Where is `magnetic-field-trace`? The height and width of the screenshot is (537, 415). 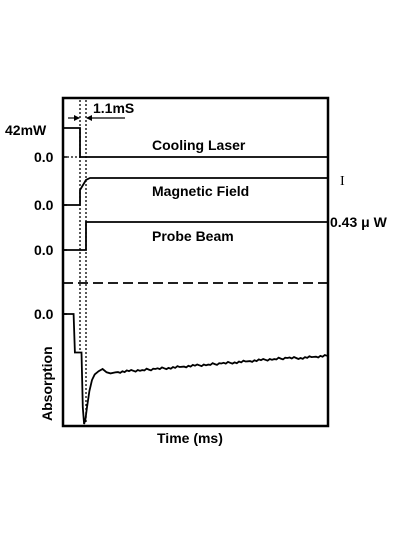 magnetic-field-trace is located at coordinates (195, 191).